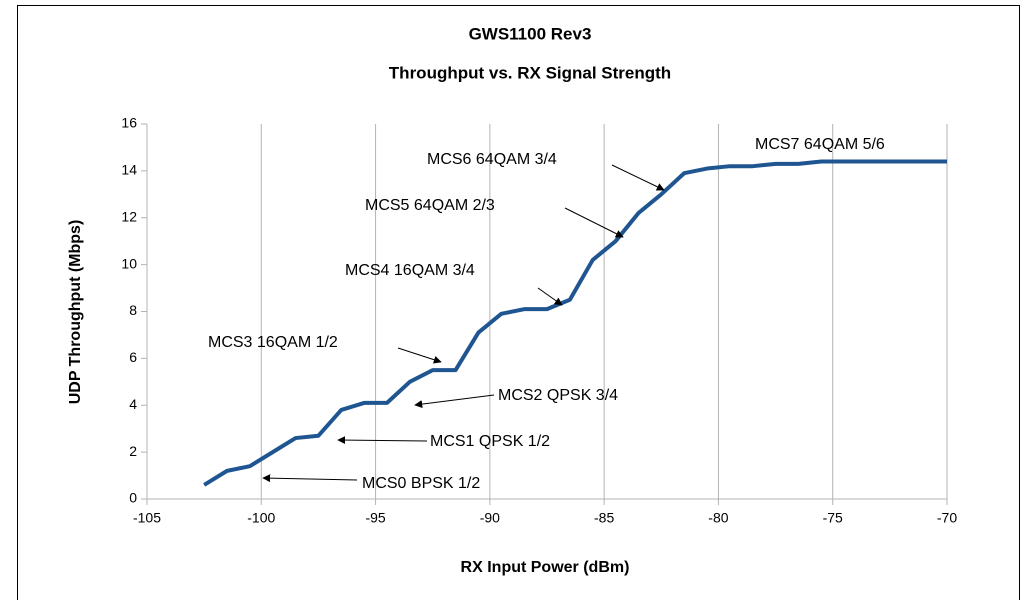 This screenshot has height=600, width=1025. Describe the element at coordinates (261, 518) in the screenshot. I see `x-tick-label: -100` at that location.